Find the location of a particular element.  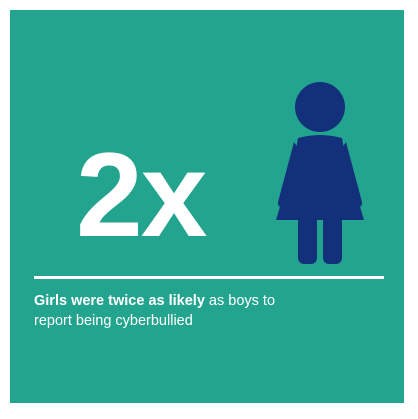

stat-value: 2x is located at coordinates (141, 195).